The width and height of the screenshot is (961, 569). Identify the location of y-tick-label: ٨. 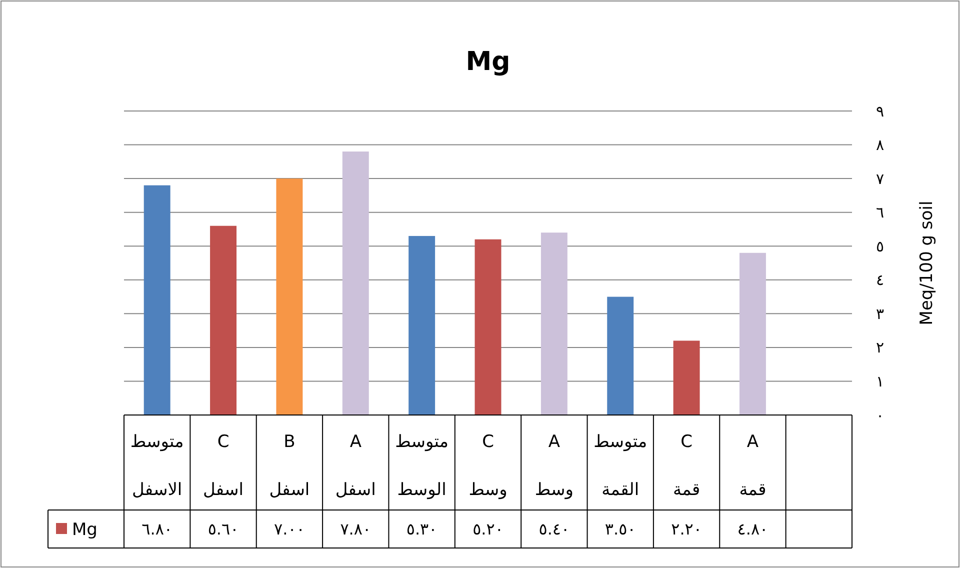
(880, 145).